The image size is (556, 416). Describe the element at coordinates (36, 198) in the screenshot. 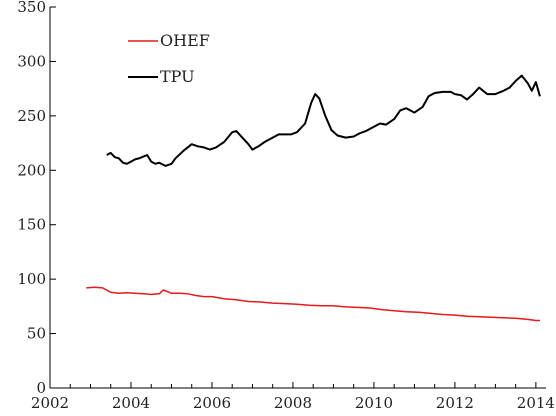

I see `y-axis-ticks: 0 50 100 150 200 250 300 350` at that location.